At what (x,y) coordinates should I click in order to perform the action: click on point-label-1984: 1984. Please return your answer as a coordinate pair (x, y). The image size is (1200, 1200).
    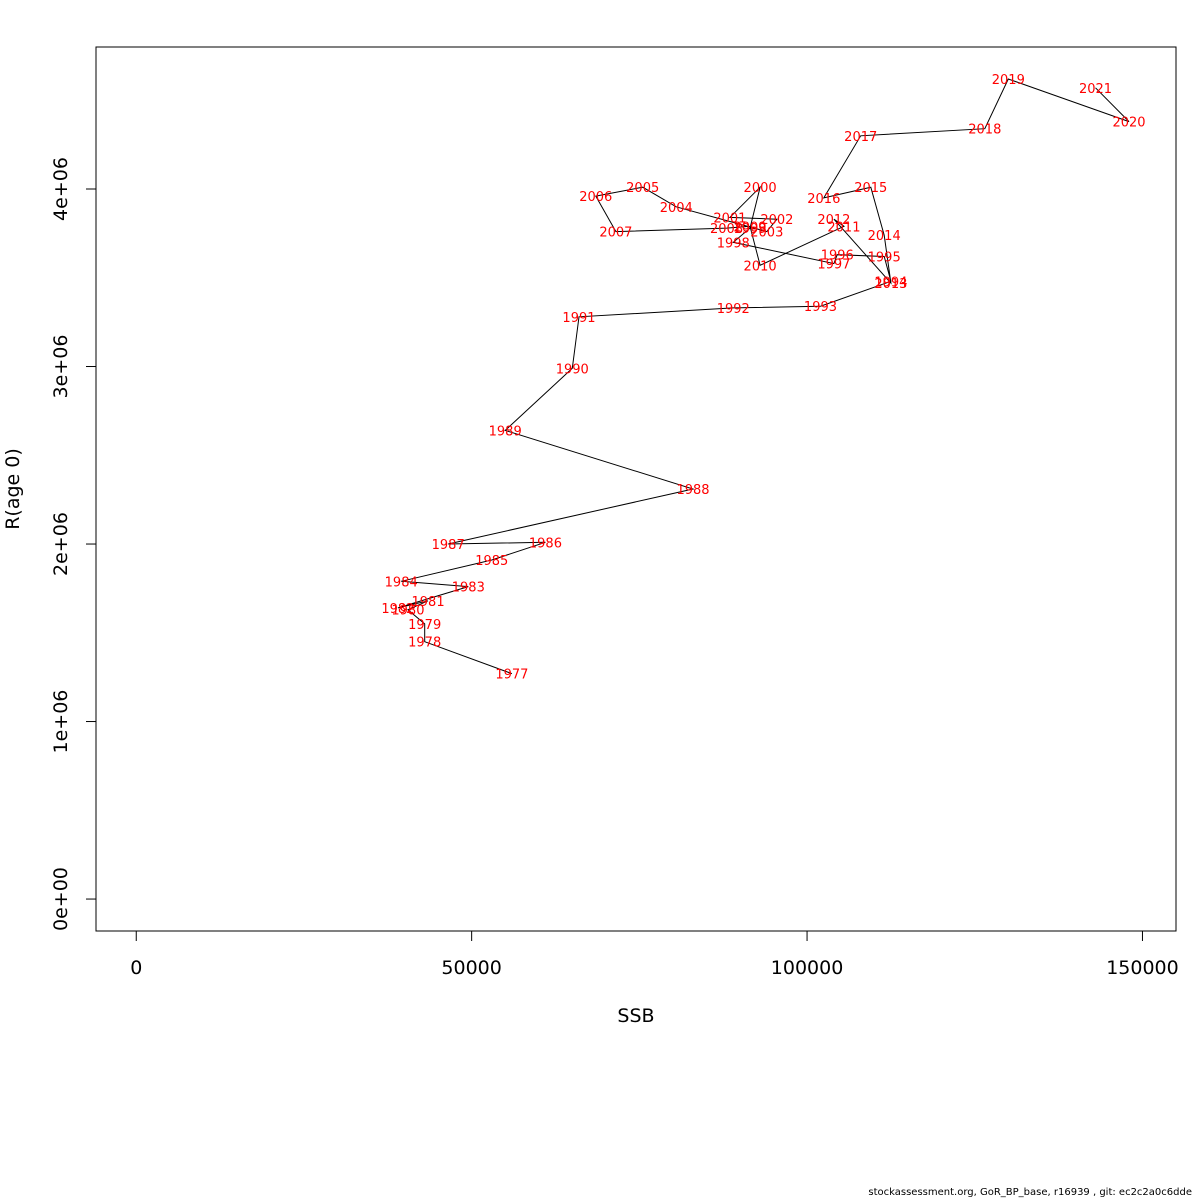
    Looking at the image, I should click on (401, 582).